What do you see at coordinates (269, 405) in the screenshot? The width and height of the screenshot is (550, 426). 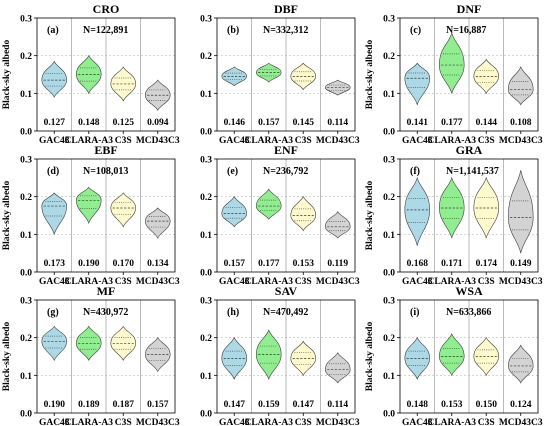 I see `mean-value-label: 0.159` at bounding box center [269, 405].